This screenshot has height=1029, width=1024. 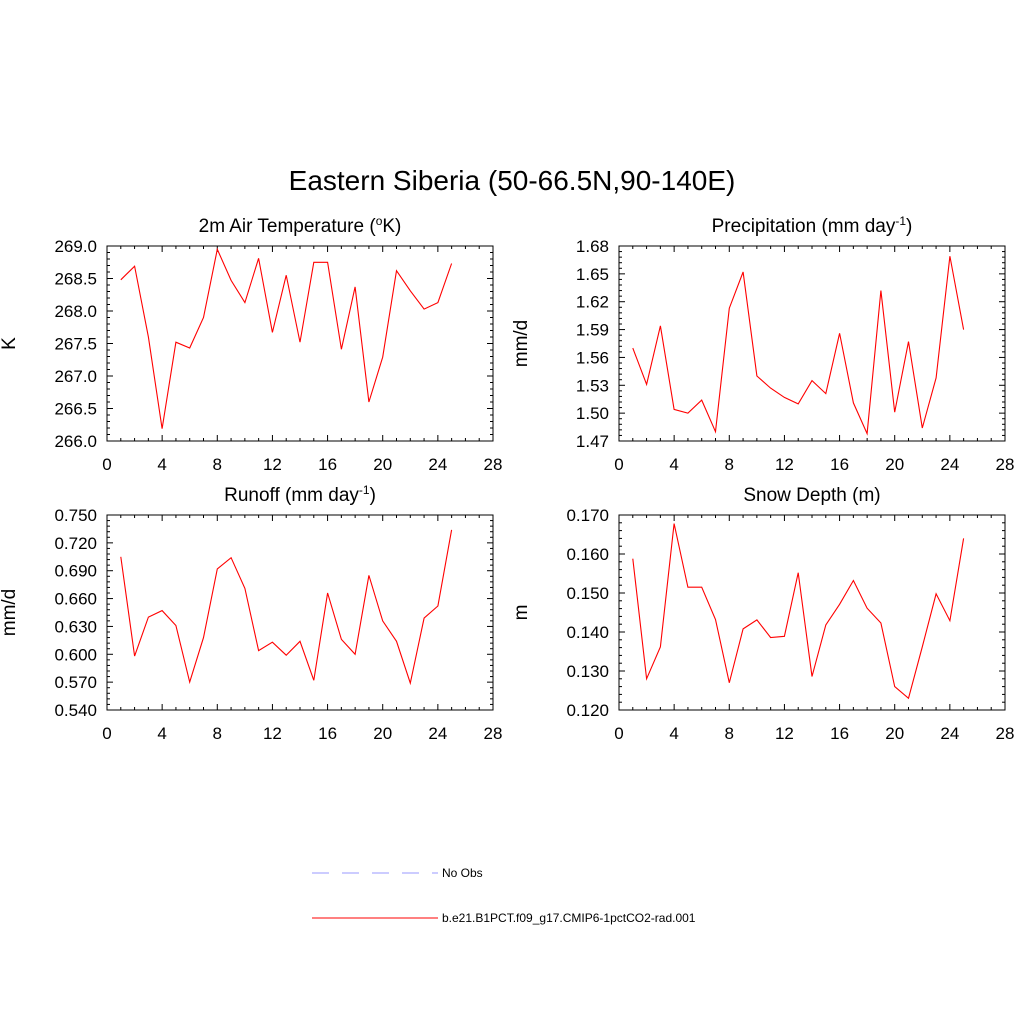 What do you see at coordinates (592, 274) in the screenshot?
I see `y-tick-label: 1.65` at bounding box center [592, 274].